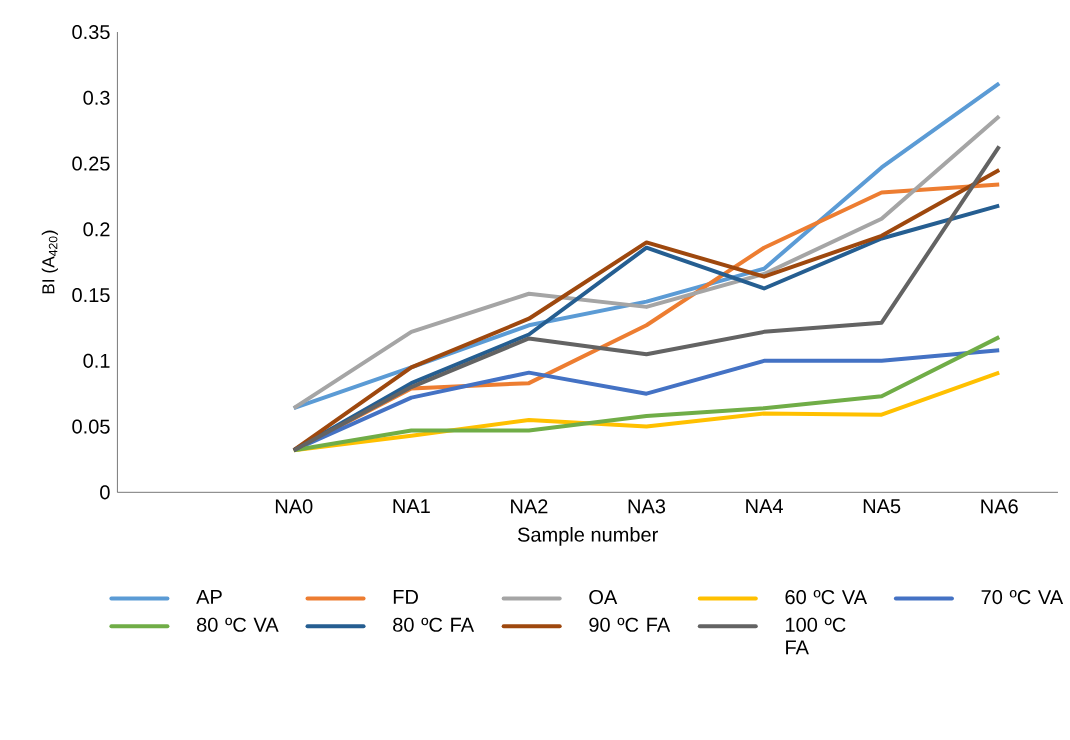  What do you see at coordinates (96, 360) in the screenshot?
I see `y-tick-label: 0.1` at bounding box center [96, 360].